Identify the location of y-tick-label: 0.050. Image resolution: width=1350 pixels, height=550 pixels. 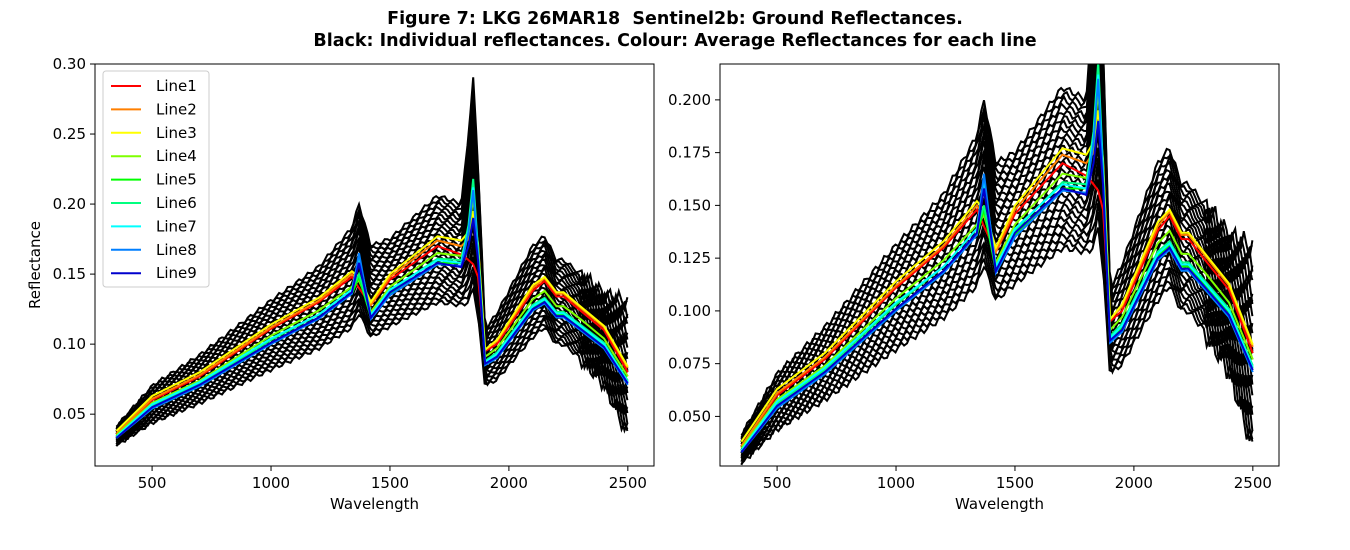
(689, 416).